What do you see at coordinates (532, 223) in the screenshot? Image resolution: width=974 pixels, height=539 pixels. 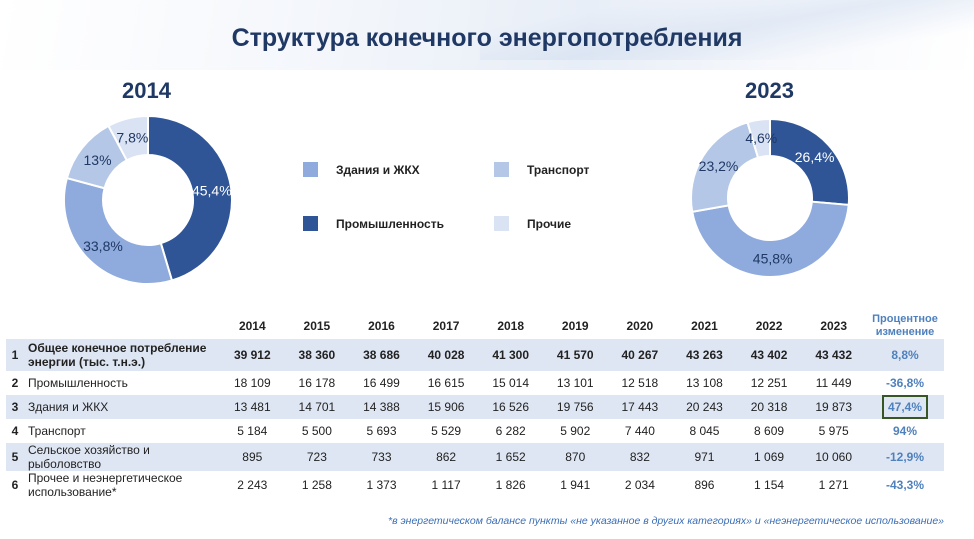 I see `legend-item-other: Прочие` at bounding box center [532, 223].